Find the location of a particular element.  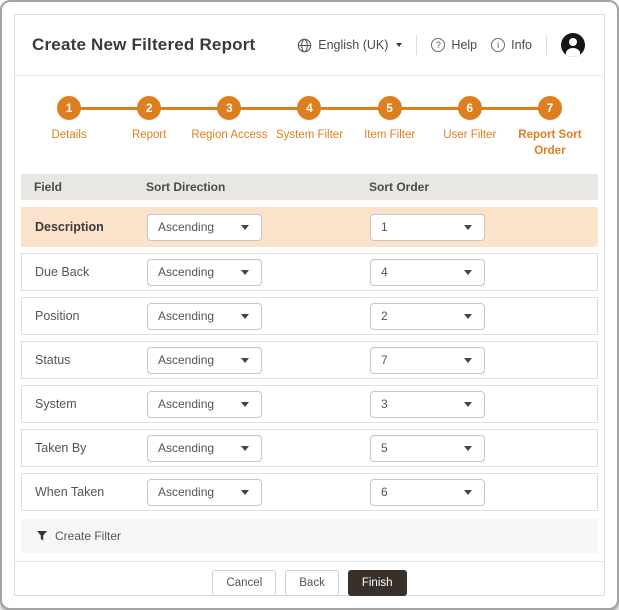

sort-order-select: 3 is located at coordinates (427, 404).